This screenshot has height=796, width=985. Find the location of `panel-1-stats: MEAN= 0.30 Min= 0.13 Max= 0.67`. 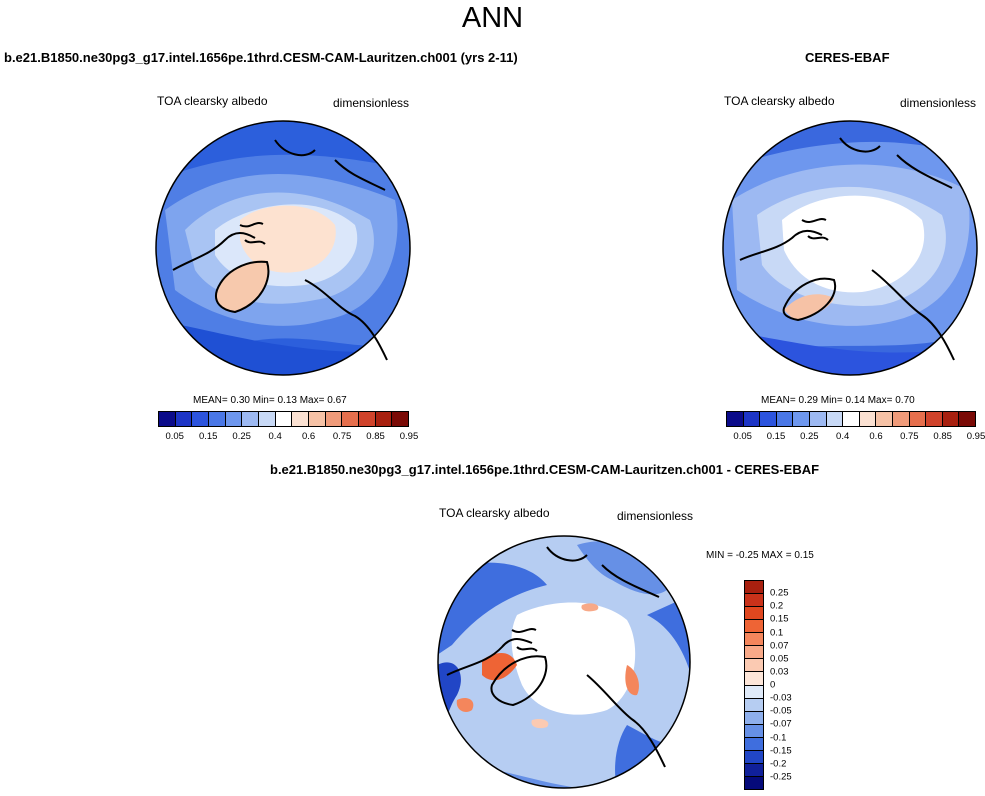

panel-1-stats: MEAN= 0.30 Min= 0.13 Max= 0.67 is located at coordinates (270, 400).